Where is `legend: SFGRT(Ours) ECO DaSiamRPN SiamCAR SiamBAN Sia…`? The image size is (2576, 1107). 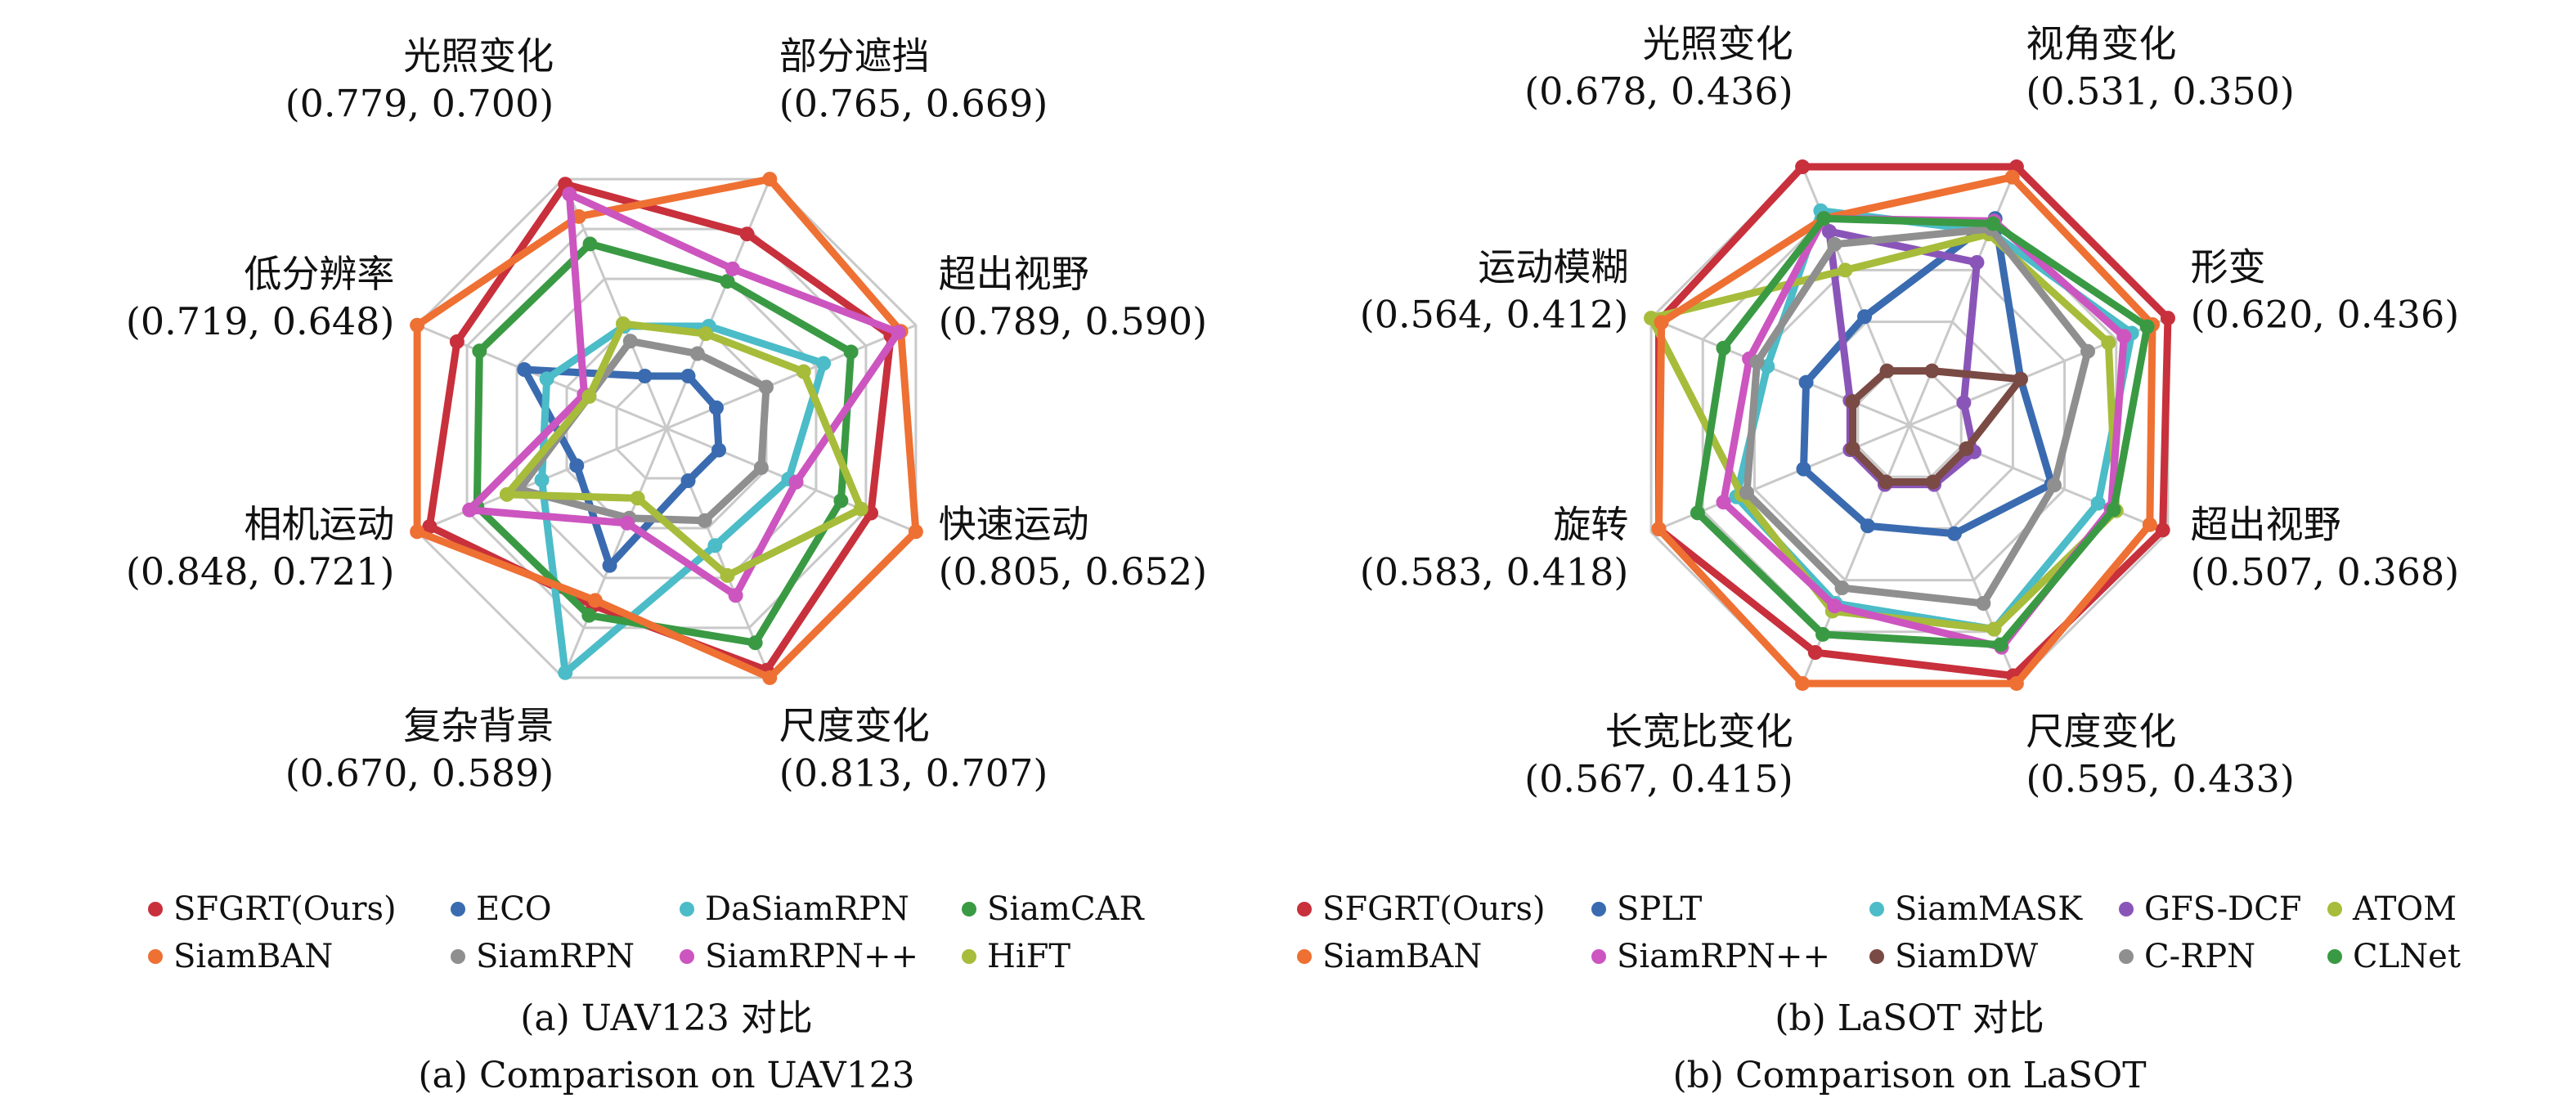 legend: SFGRT(Ours) ECO DaSiamRPN SiamCAR SiamBAN Sia… is located at coordinates (646, 932).